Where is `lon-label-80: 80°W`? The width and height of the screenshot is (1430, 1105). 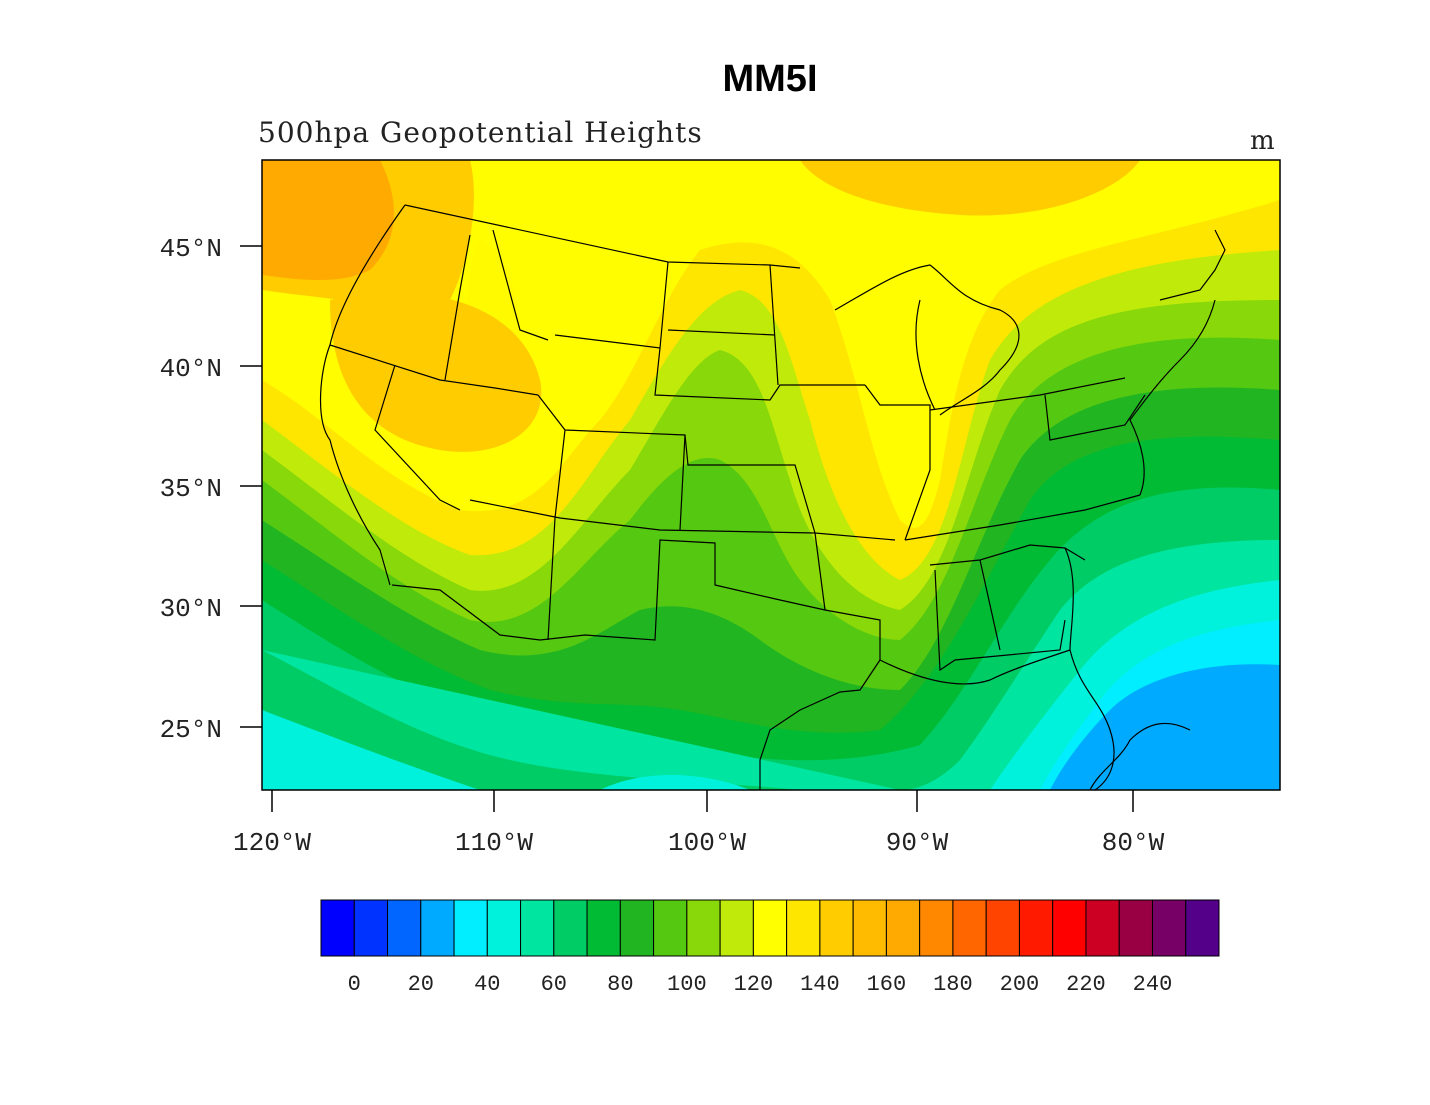
lon-label-80: 80°W is located at coordinates (1133, 843).